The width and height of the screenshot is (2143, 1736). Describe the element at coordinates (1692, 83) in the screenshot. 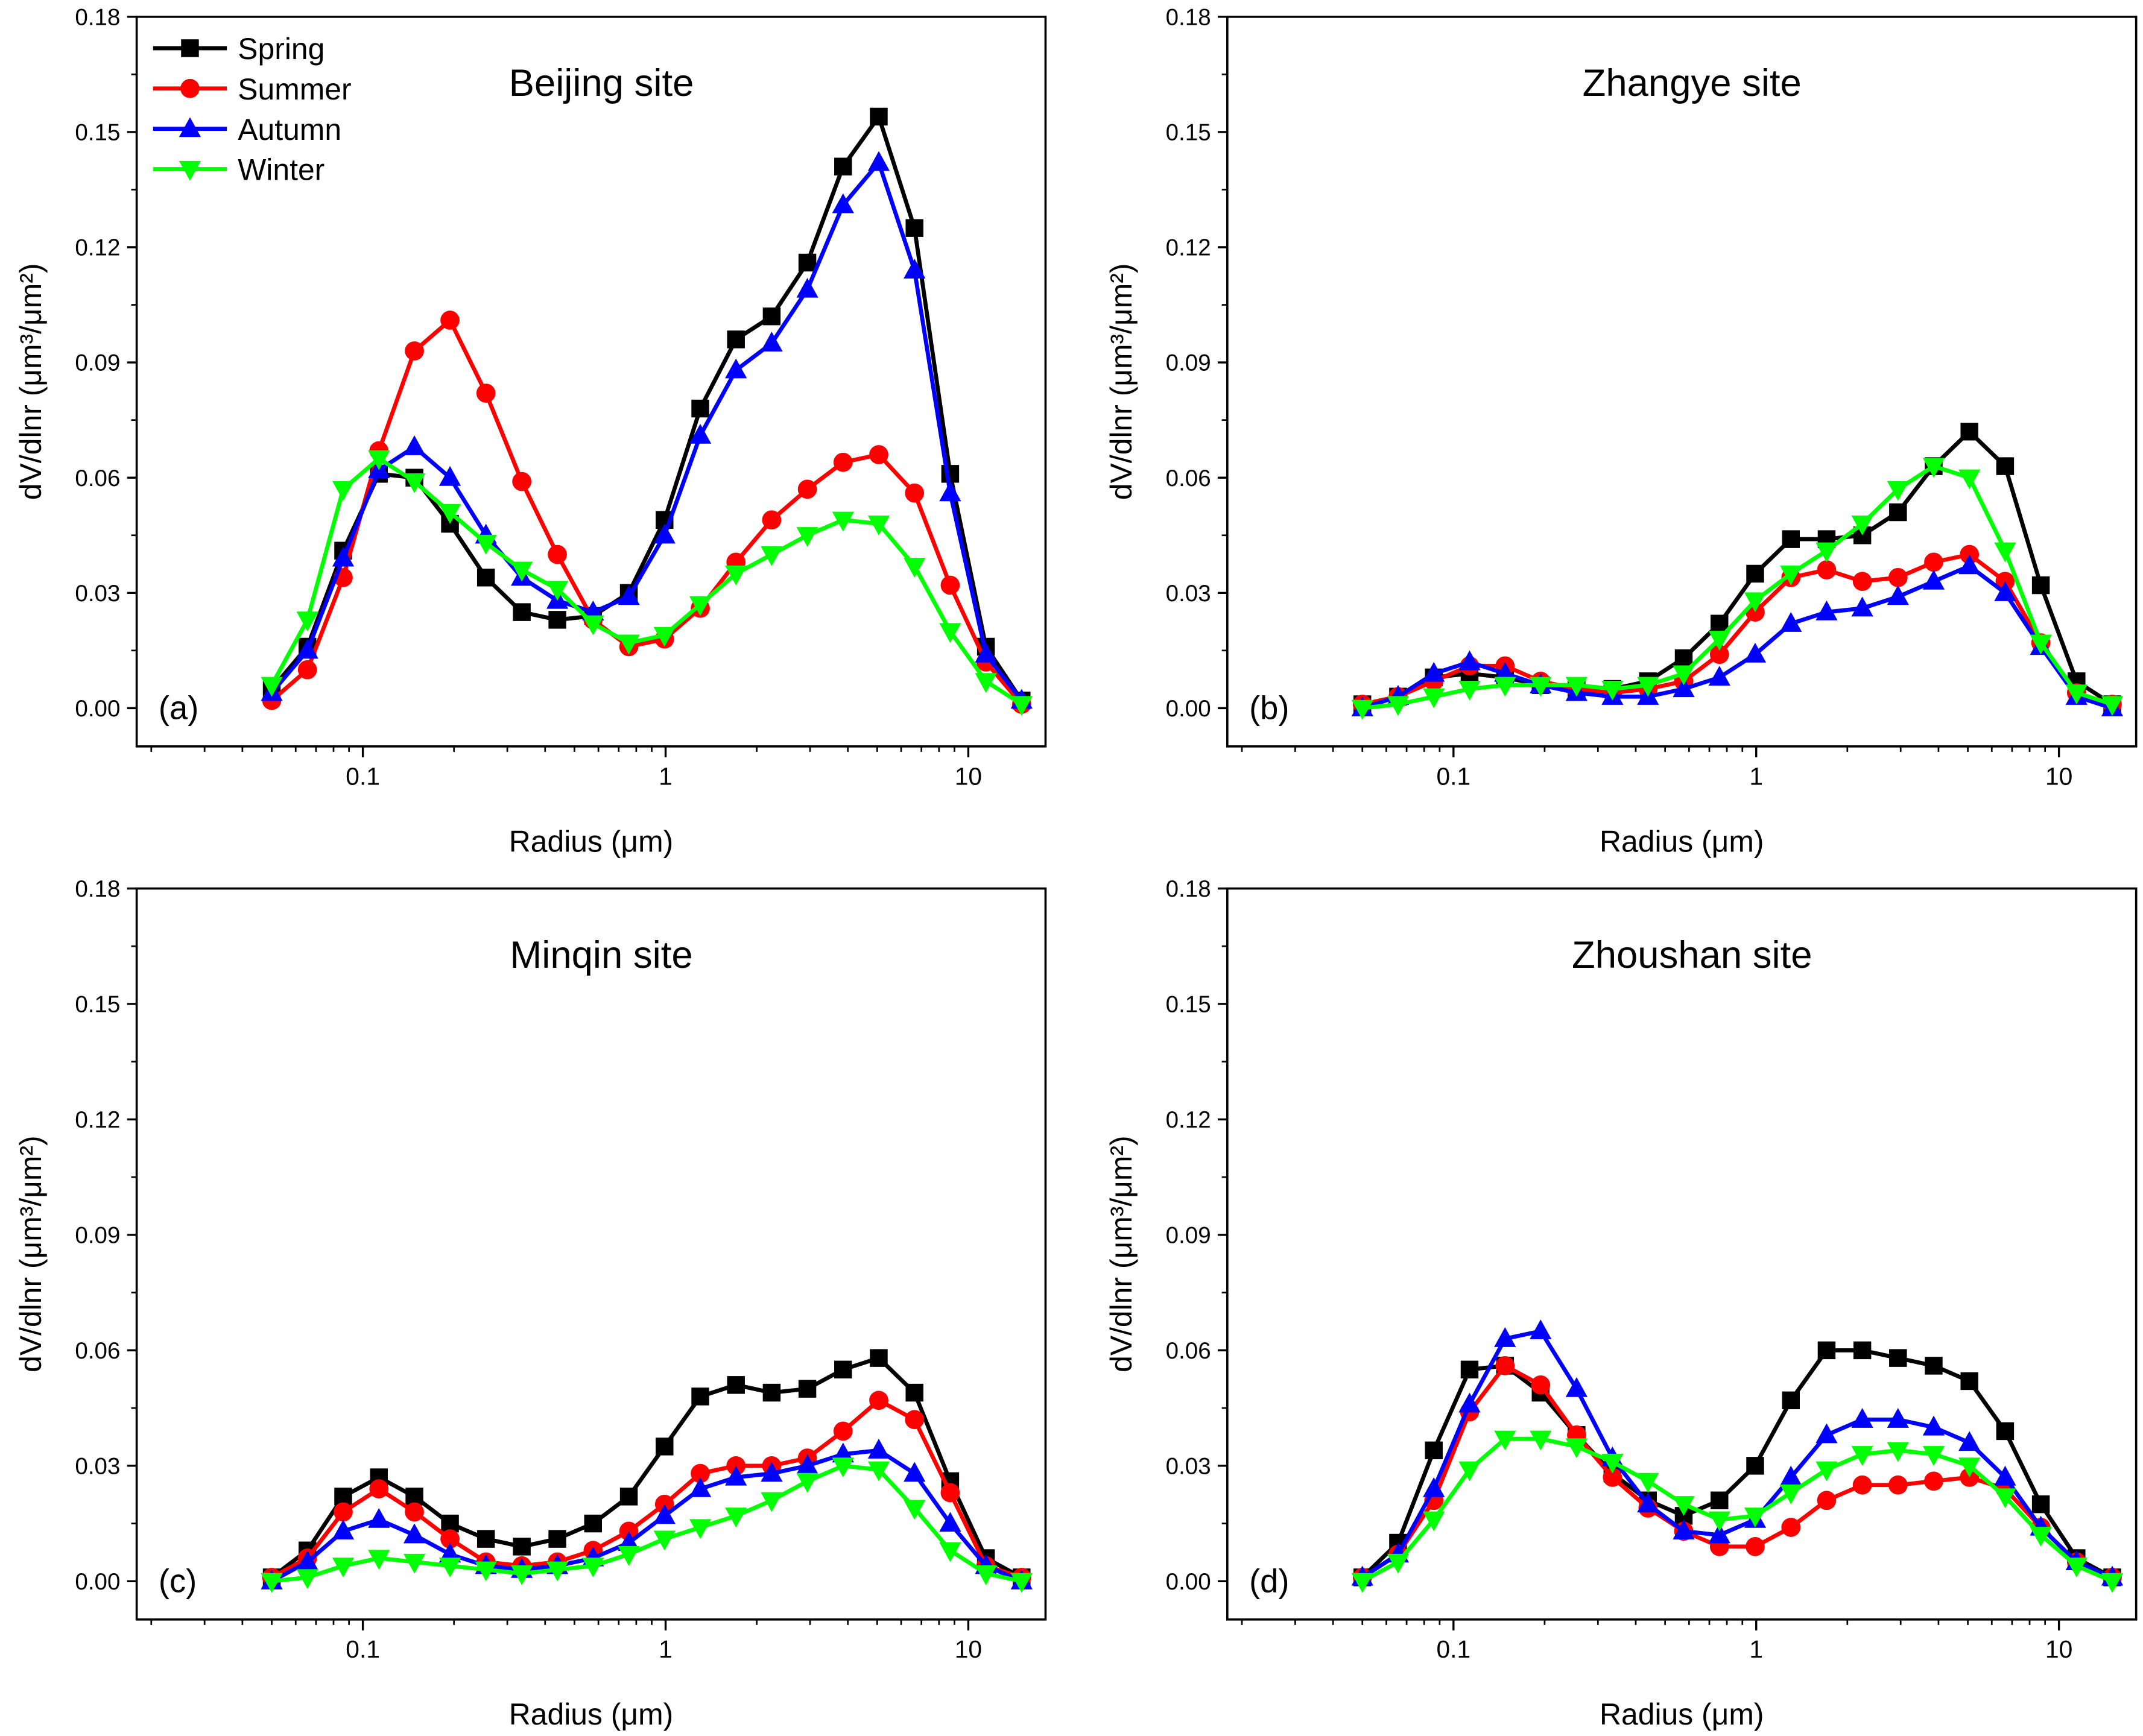

I see `panel-title: Zhangye site` at that location.